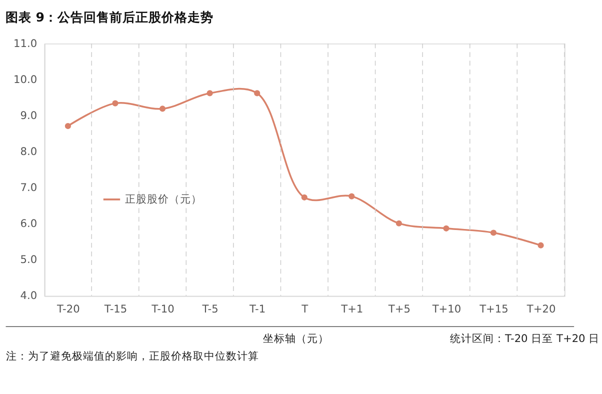 This screenshot has width=602, height=394. Describe the element at coordinates (29, 188) in the screenshot. I see `y-tick-label: 7.0` at that location.